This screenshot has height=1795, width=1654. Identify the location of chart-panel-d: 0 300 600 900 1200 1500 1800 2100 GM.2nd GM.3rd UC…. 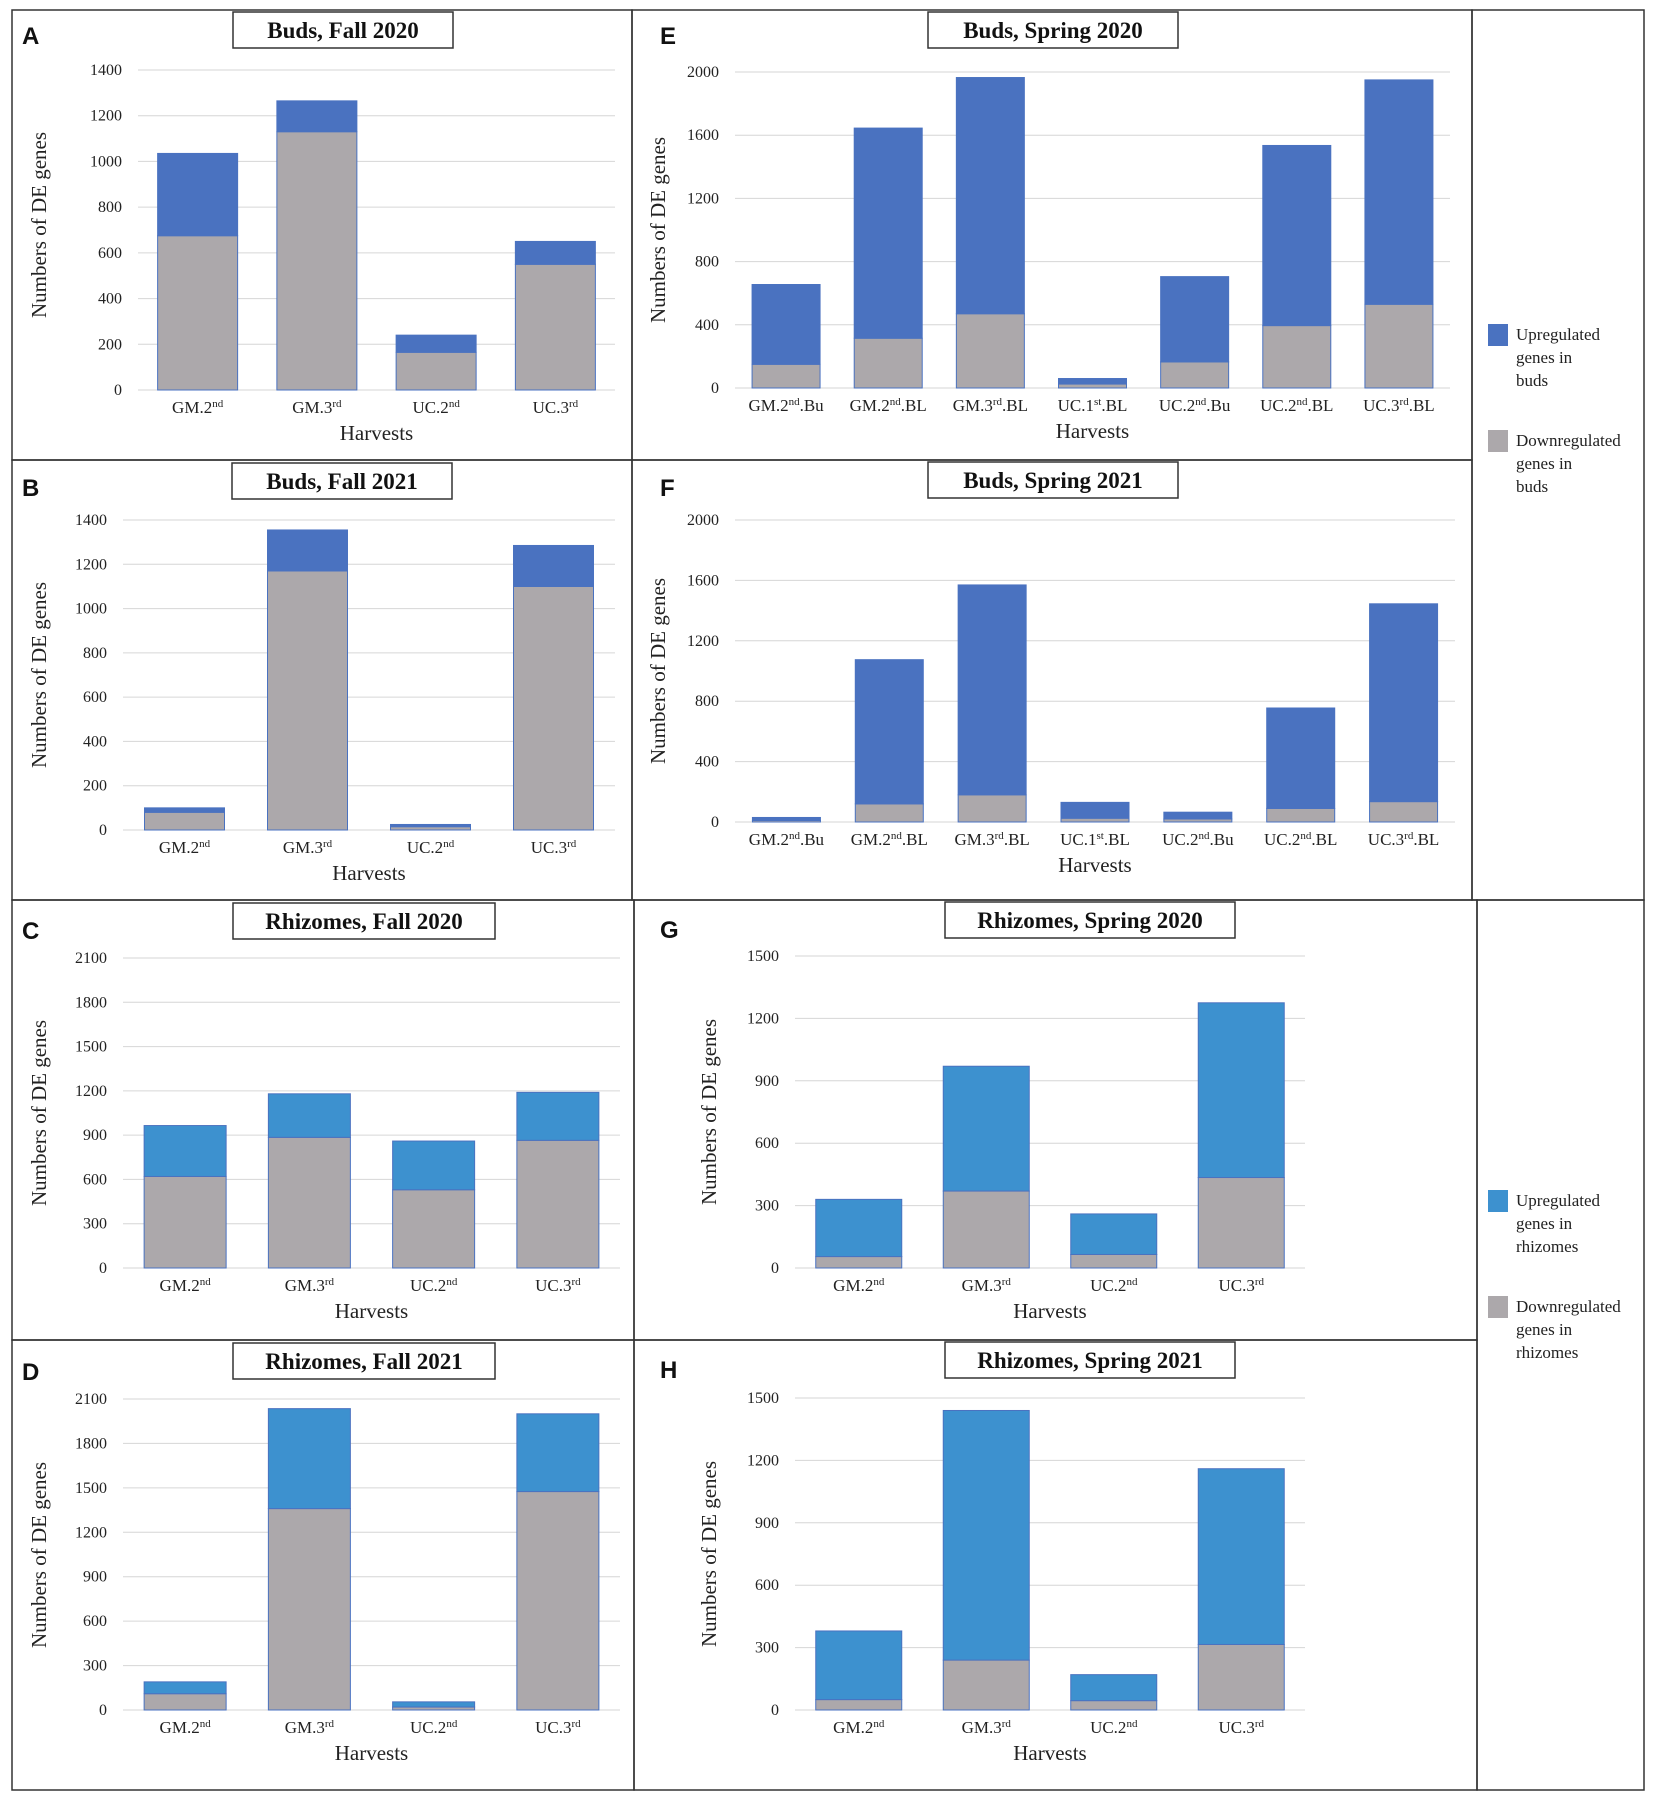
(321, 1553).